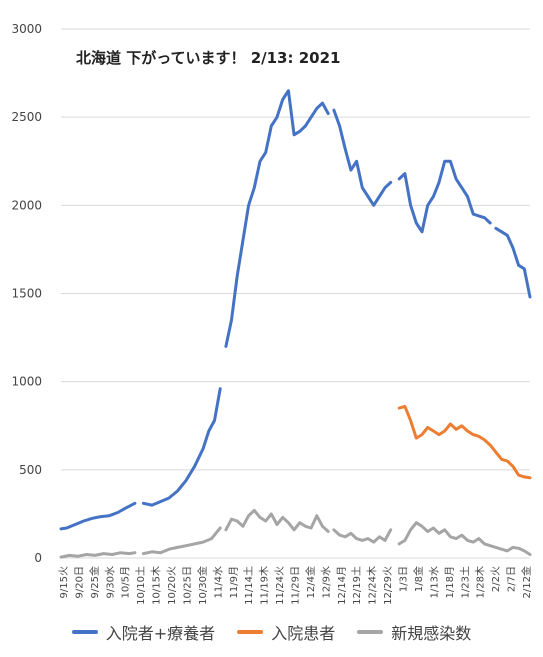  I want to click on y-tick-label: 1500, so click(26, 294).